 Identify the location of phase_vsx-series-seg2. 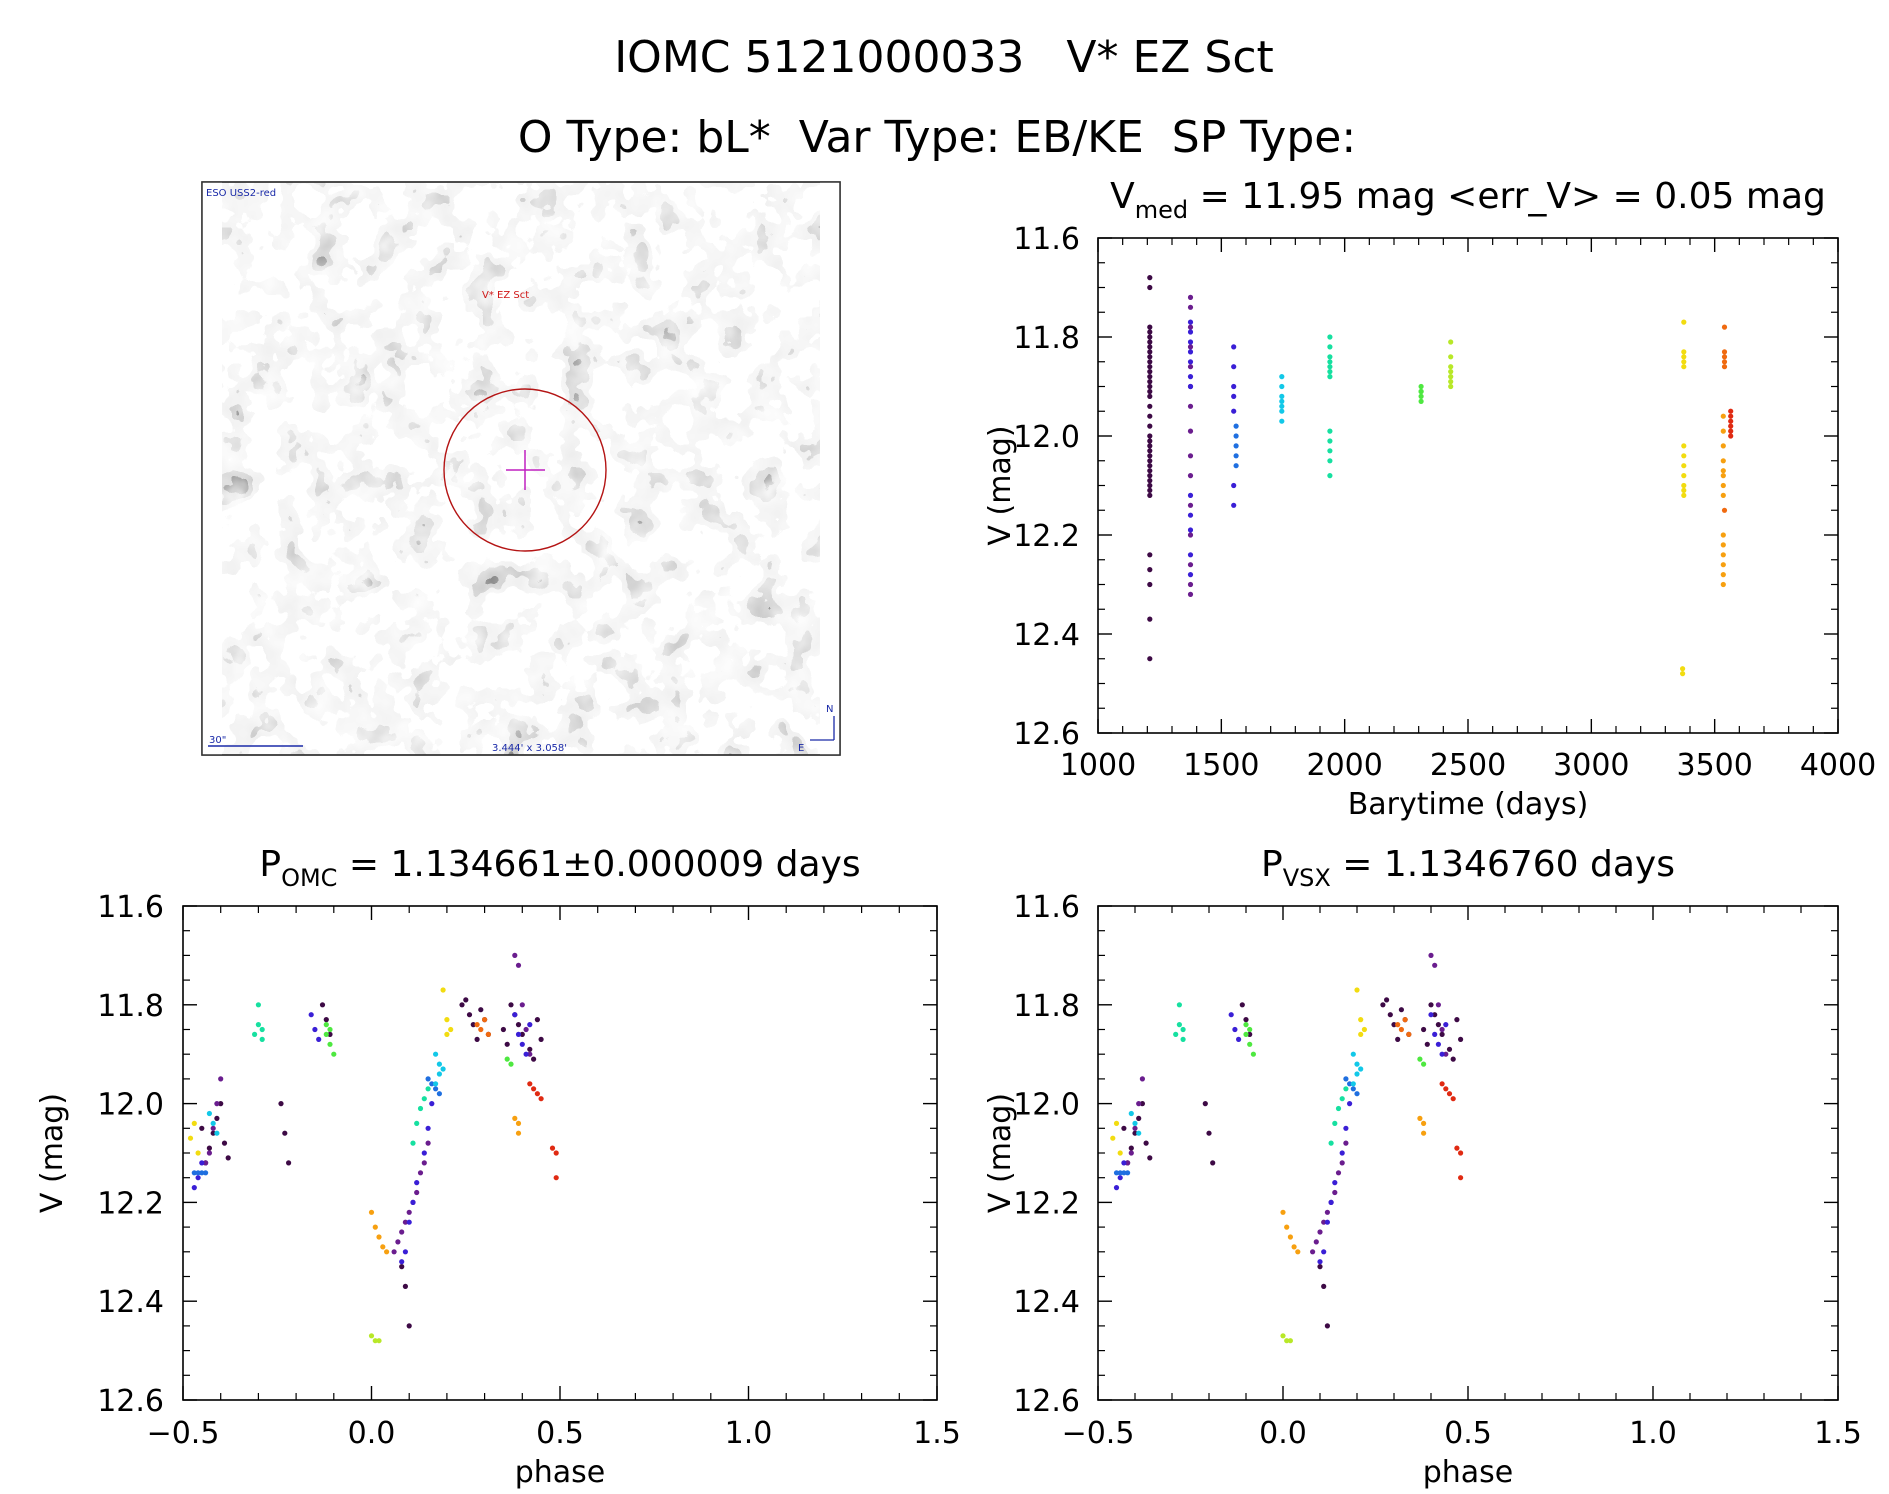
(1287, 1103).